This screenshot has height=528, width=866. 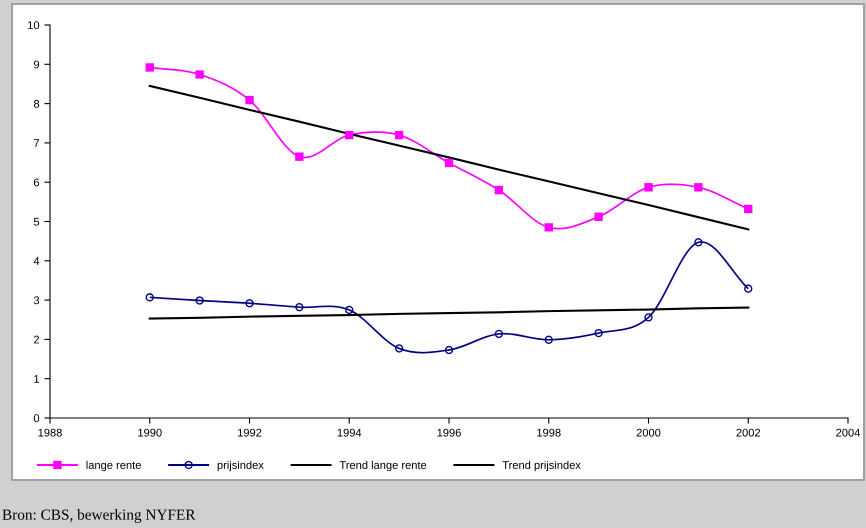 What do you see at coordinates (449, 432) in the screenshot?
I see `x-tick-label: 1996` at bounding box center [449, 432].